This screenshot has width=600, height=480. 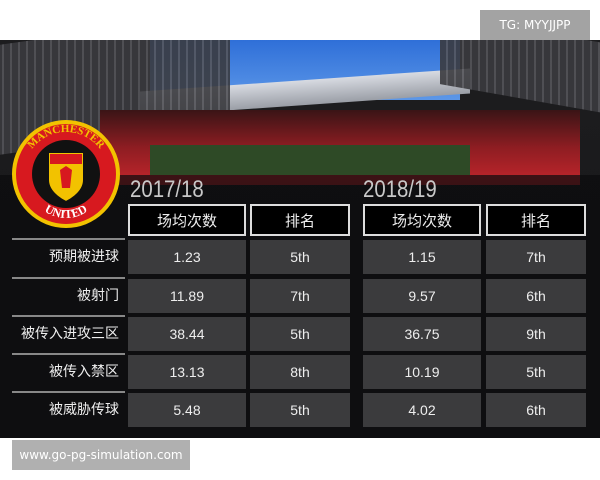 I want to click on table-cell: 9.57, so click(x=422, y=296).